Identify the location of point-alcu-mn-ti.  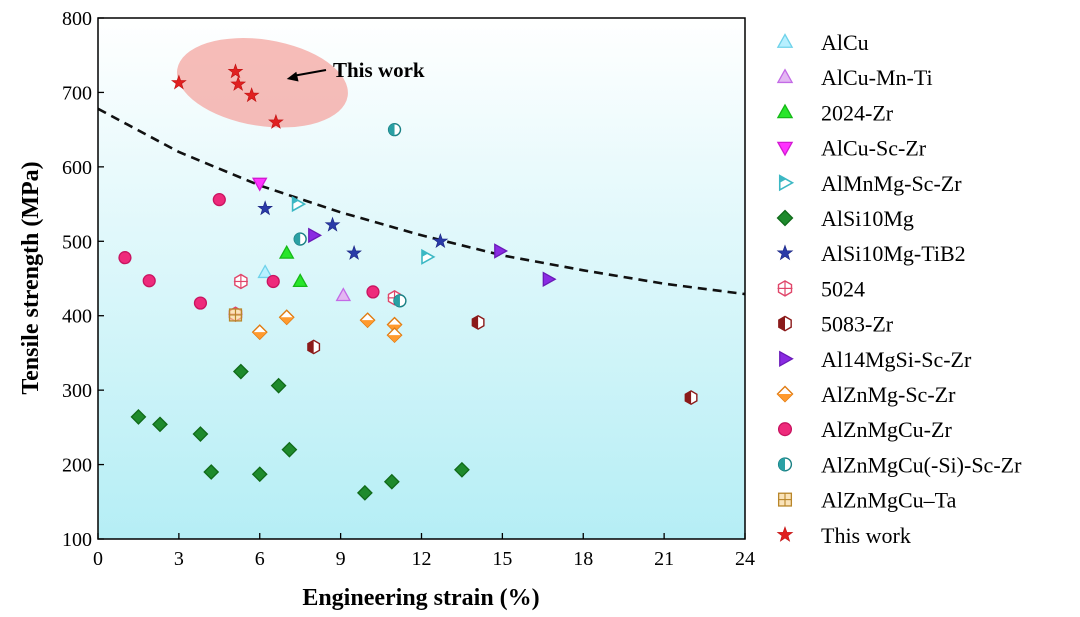
(343, 294).